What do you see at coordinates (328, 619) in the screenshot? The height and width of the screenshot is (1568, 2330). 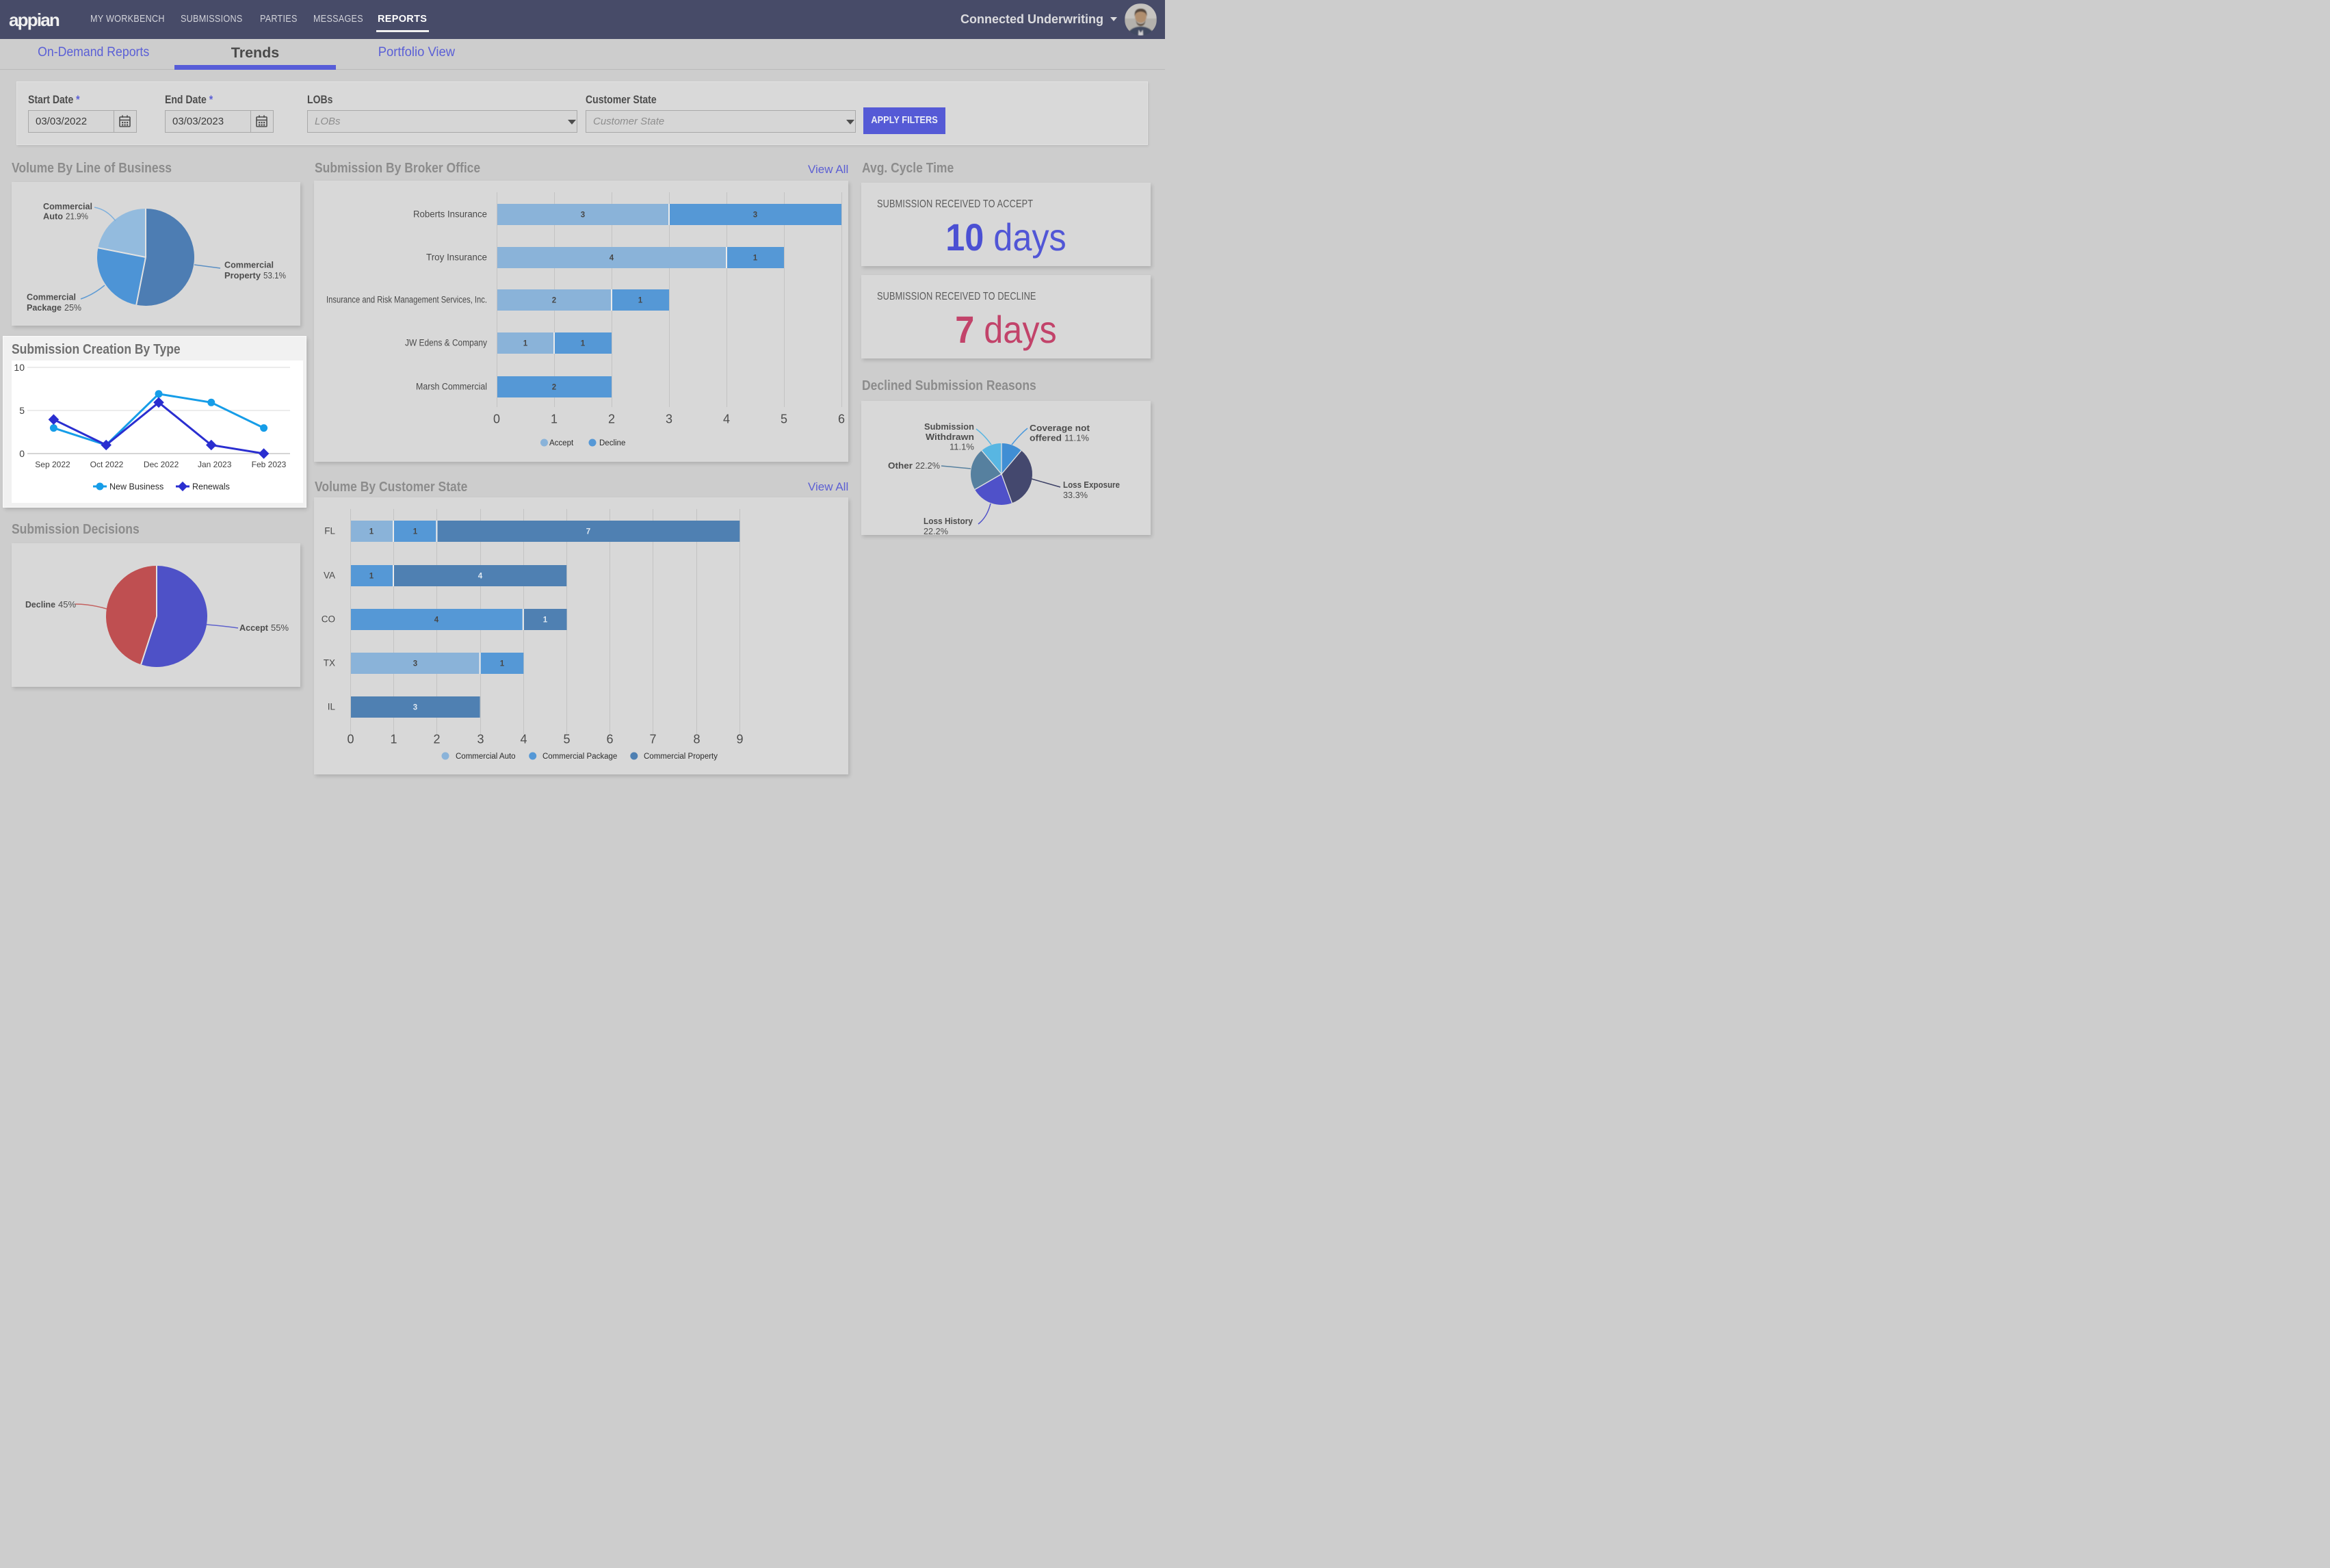 I see `svg-text: CO` at bounding box center [328, 619].